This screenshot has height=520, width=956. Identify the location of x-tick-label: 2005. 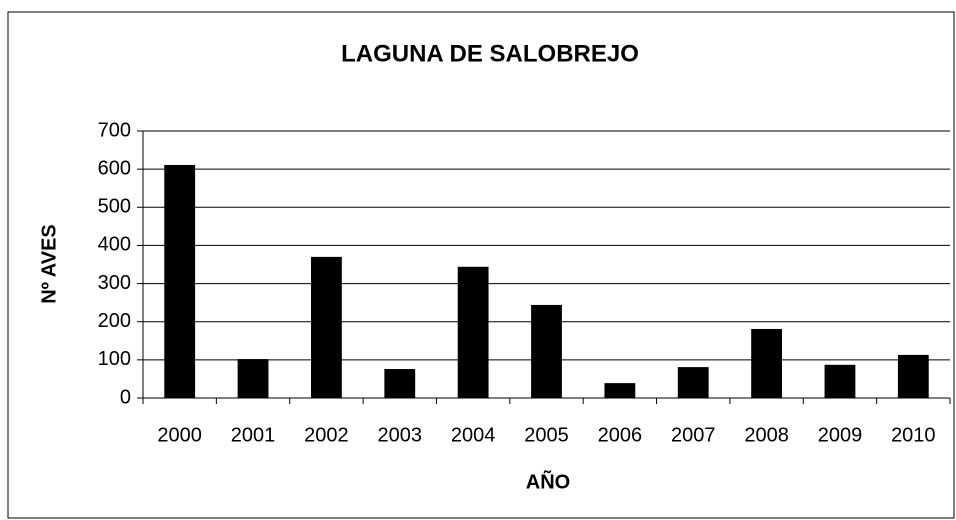
(546, 435).